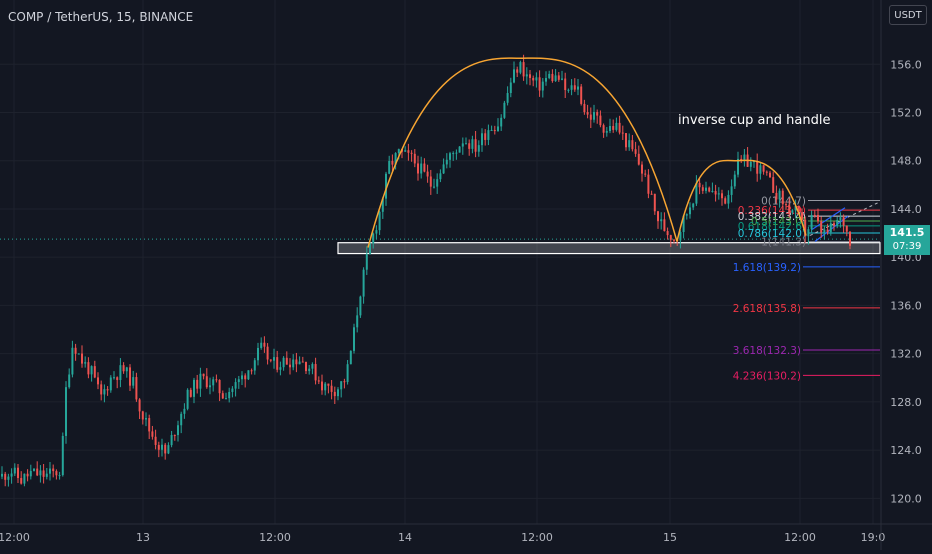 The image size is (932, 554). I want to click on pattern-annotation: inverse cup and handle, so click(754, 120).